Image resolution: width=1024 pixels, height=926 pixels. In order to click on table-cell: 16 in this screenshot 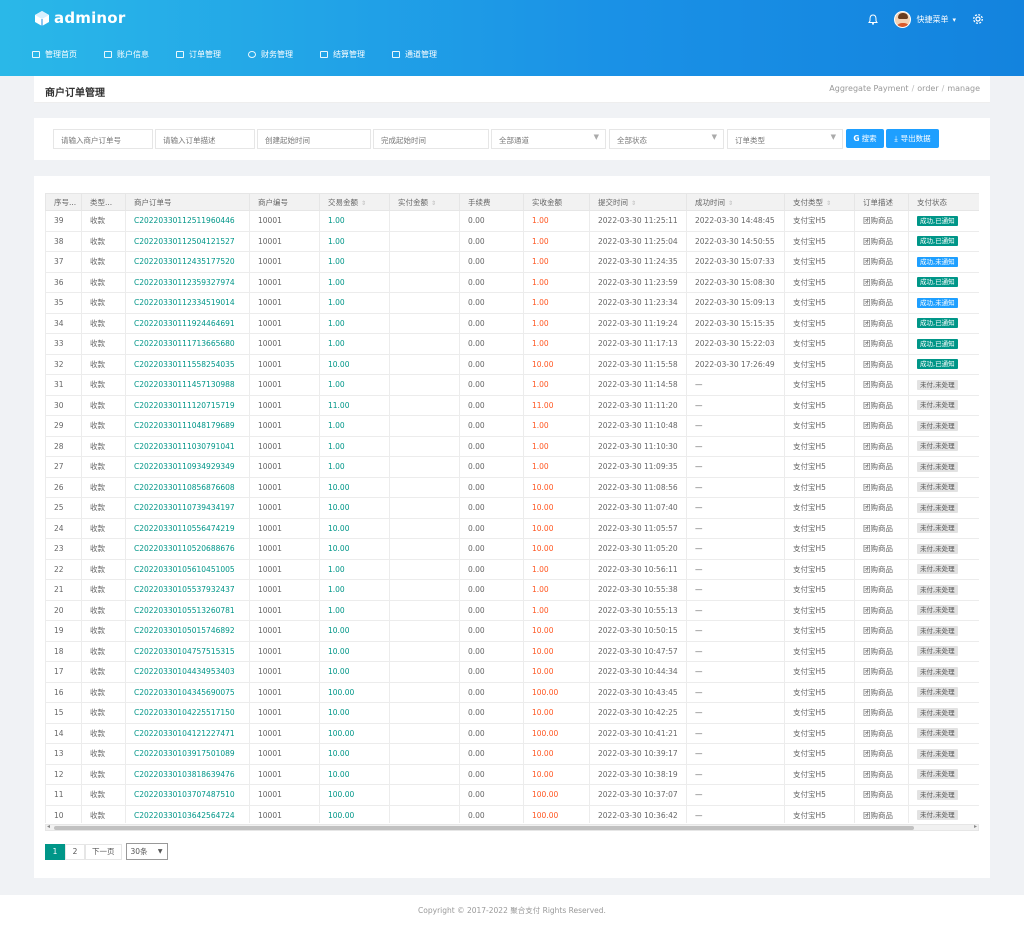, I will do `click(63, 692)`.